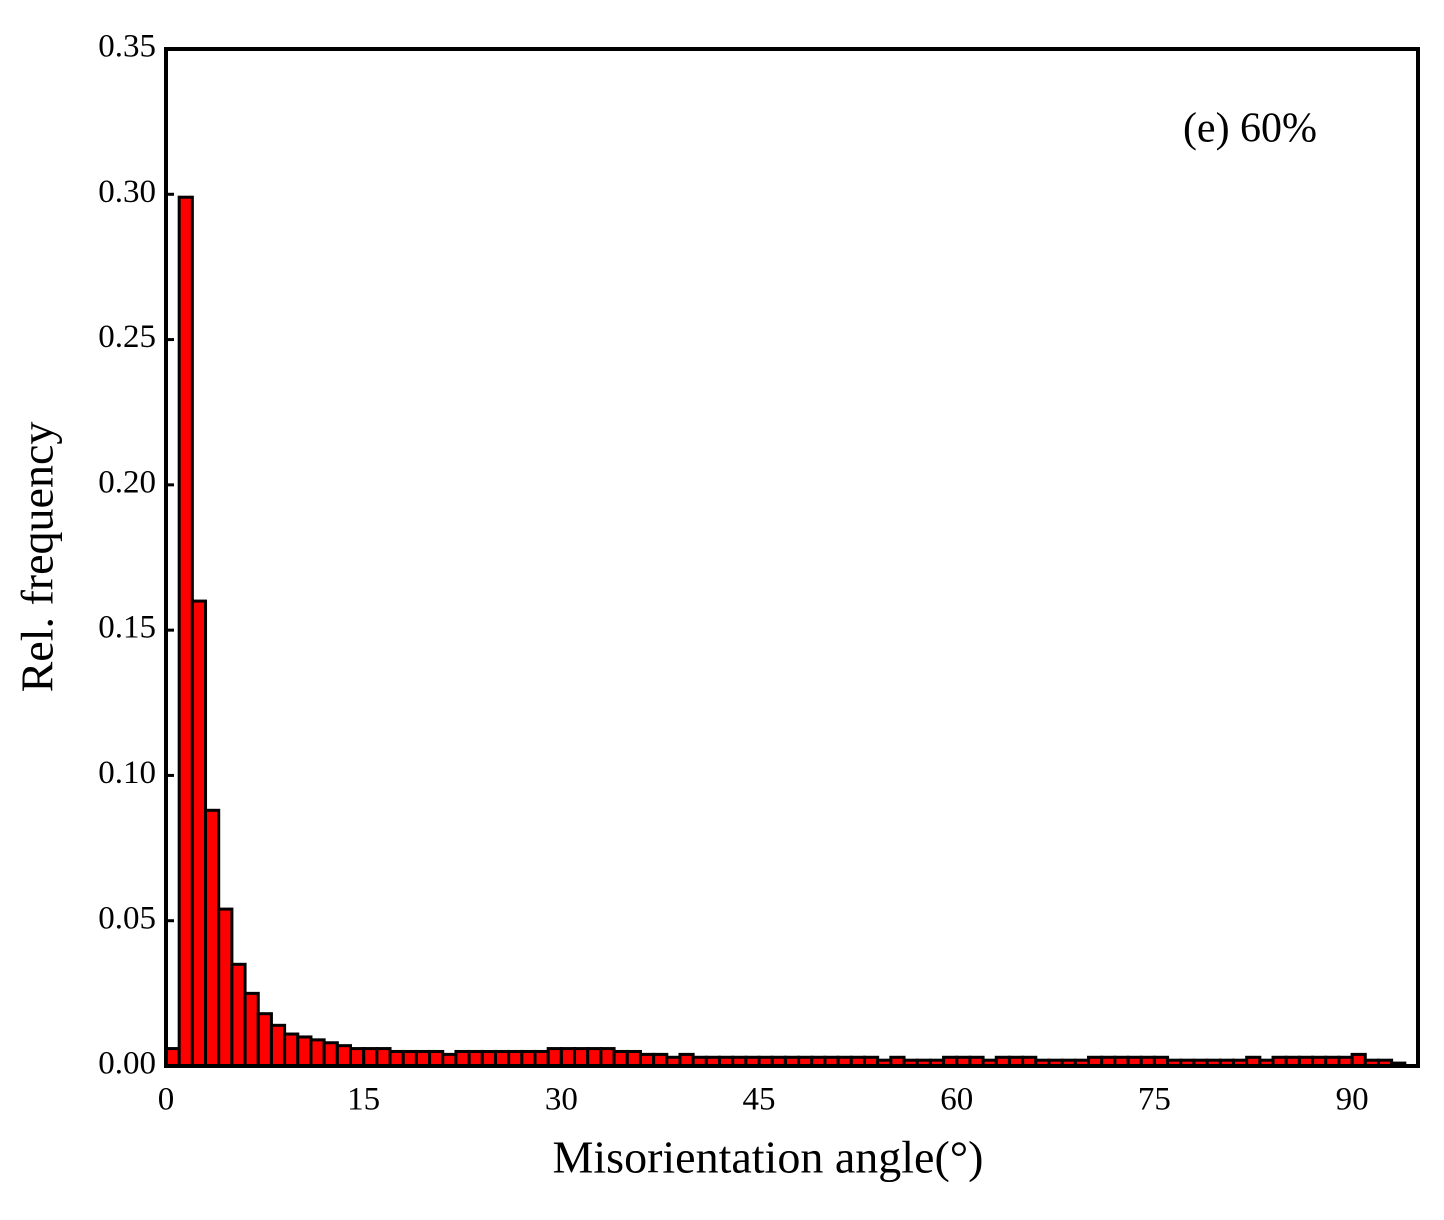 Image resolution: width=1444 pixels, height=1220 pixels. Describe the element at coordinates (37, 557) in the screenshot. I see `y-axis-label: Rel. frequency` at that location.